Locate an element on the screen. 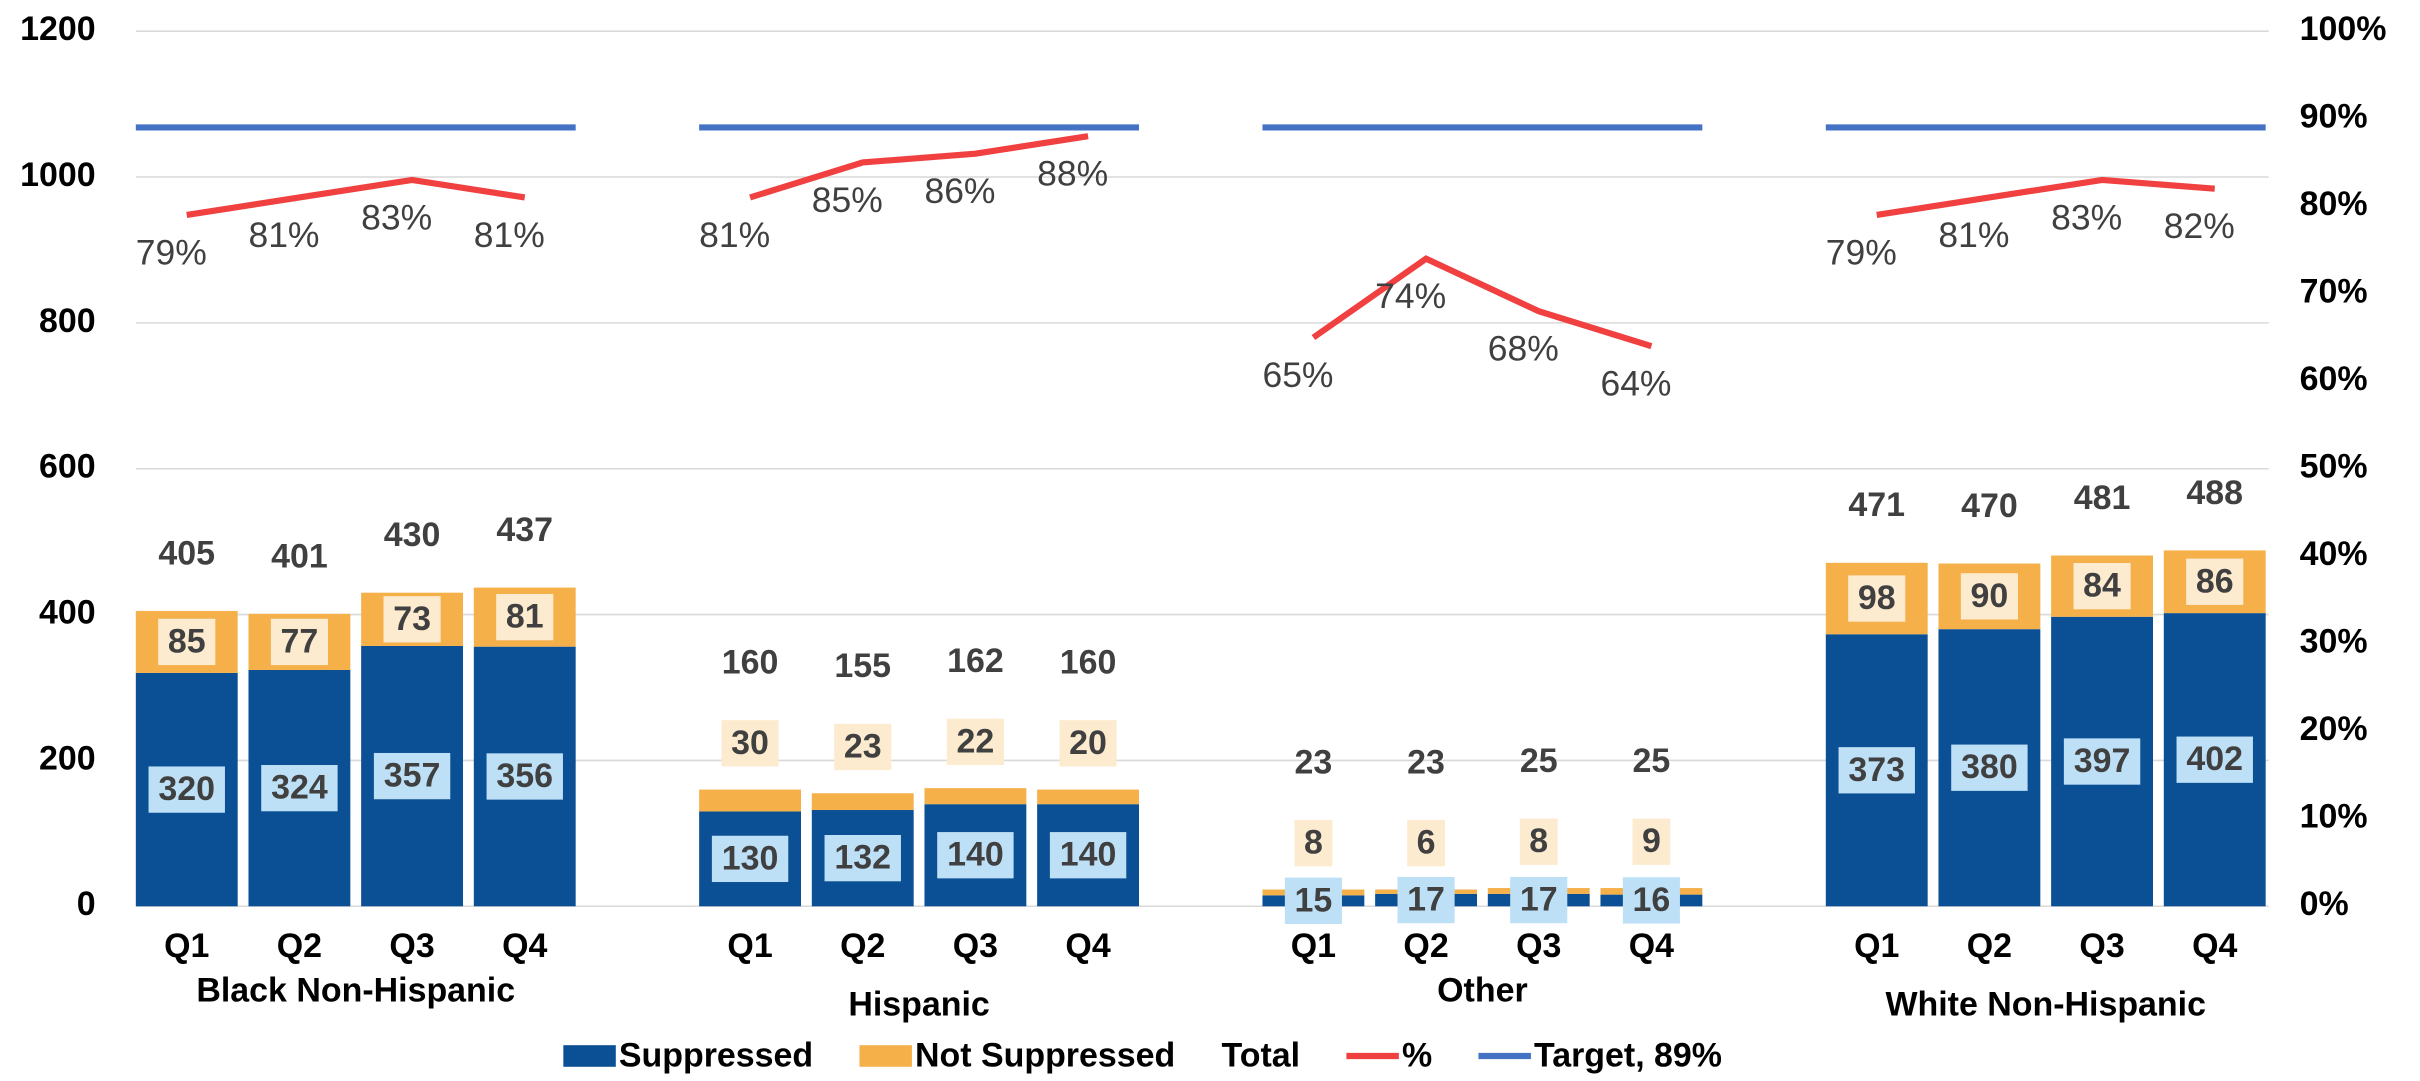  total-label: 481 is located at coordinates (2102, 498).